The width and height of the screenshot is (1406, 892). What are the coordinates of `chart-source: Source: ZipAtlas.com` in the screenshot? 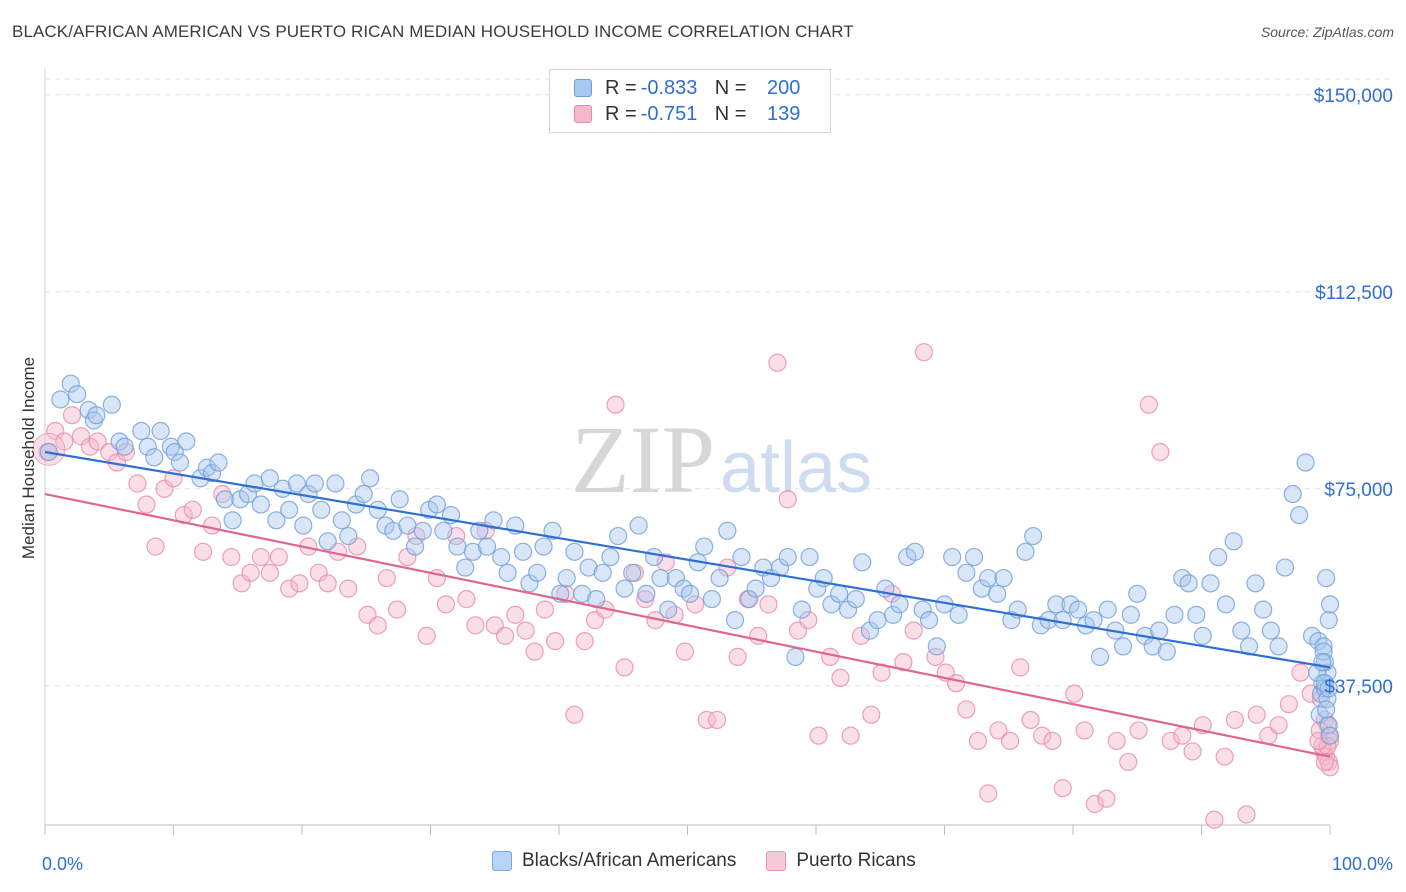 It's located at (1327, 32).